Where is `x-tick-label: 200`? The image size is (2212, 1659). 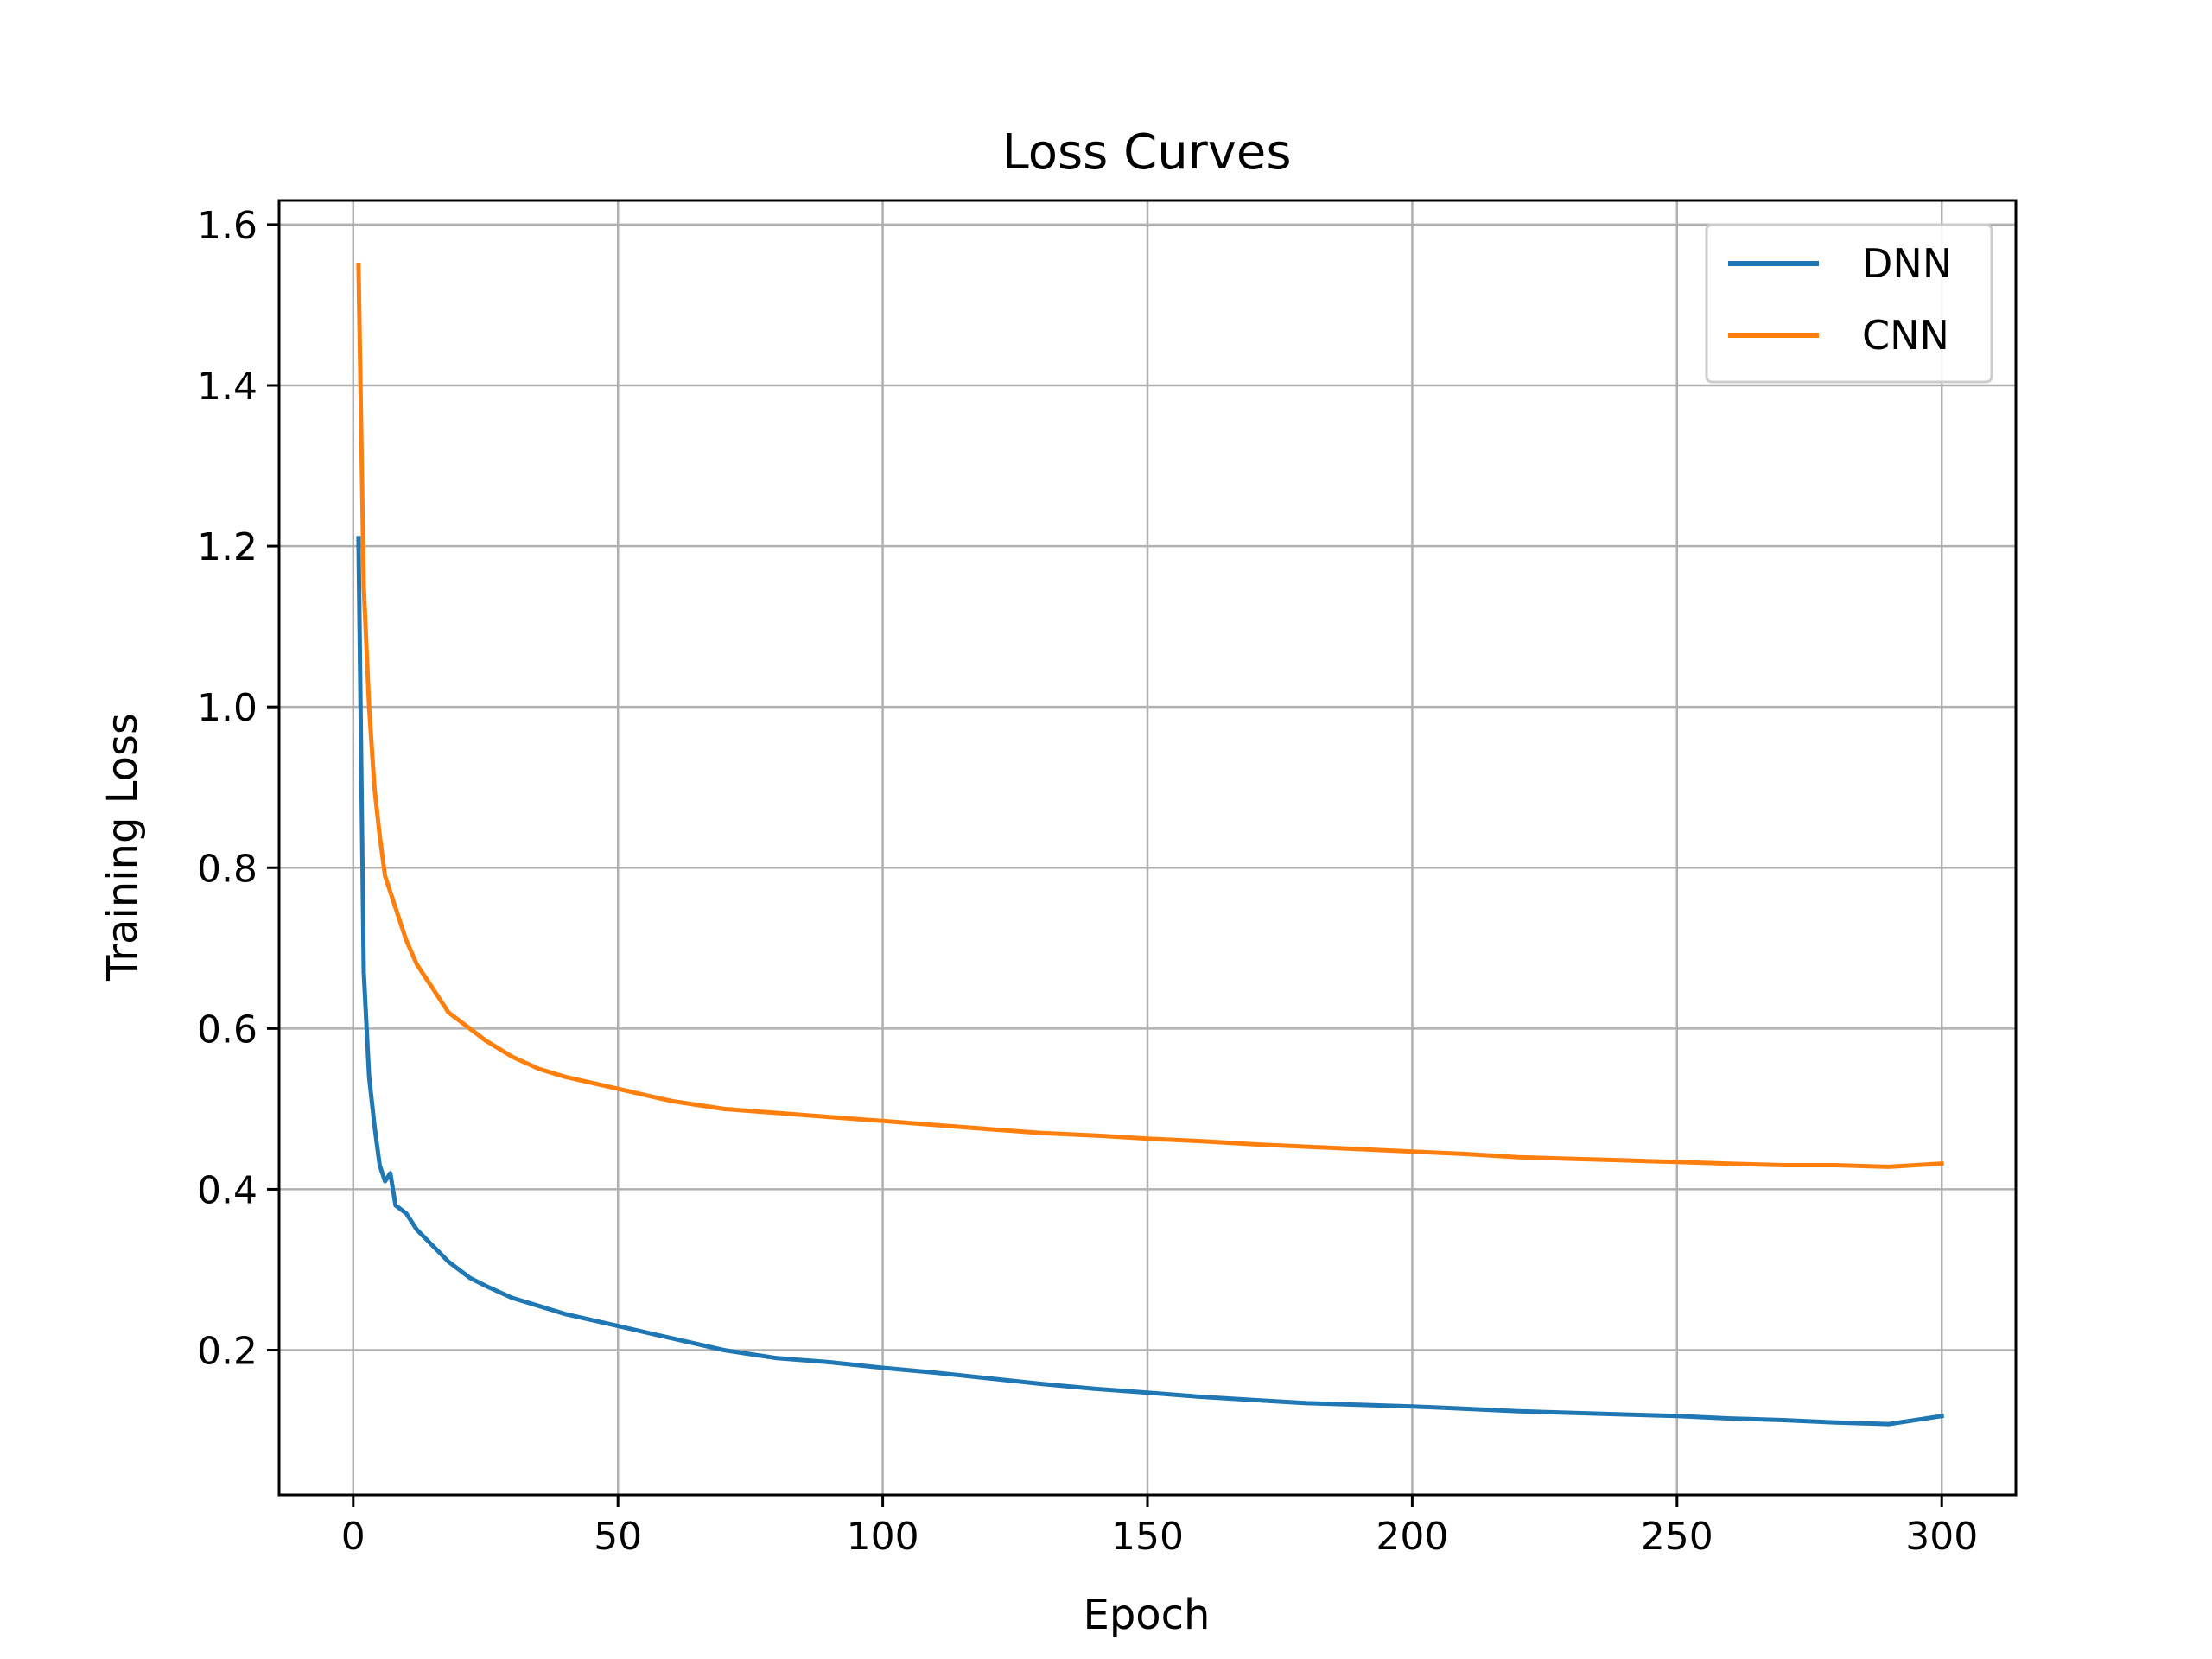
x-tick-label: 200 is located at coordinates (1412, 1537).